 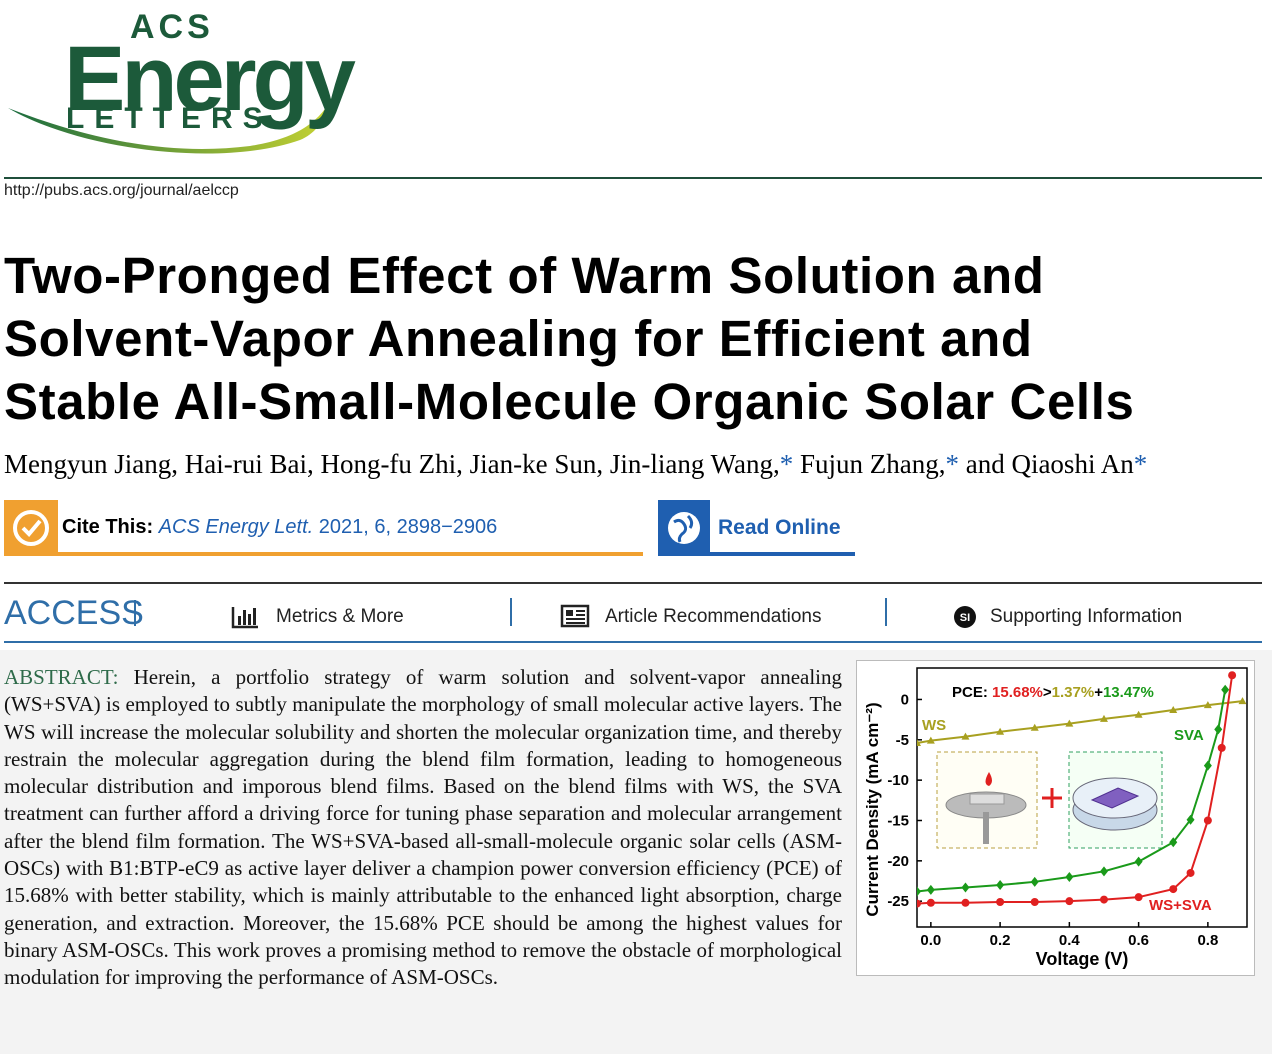 I want to click on substrate, so click(x=987, y=799).